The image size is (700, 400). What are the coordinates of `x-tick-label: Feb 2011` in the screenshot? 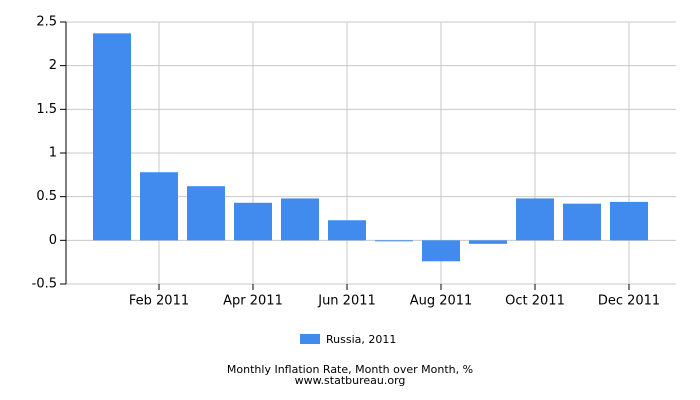 It's located at (159, 301).